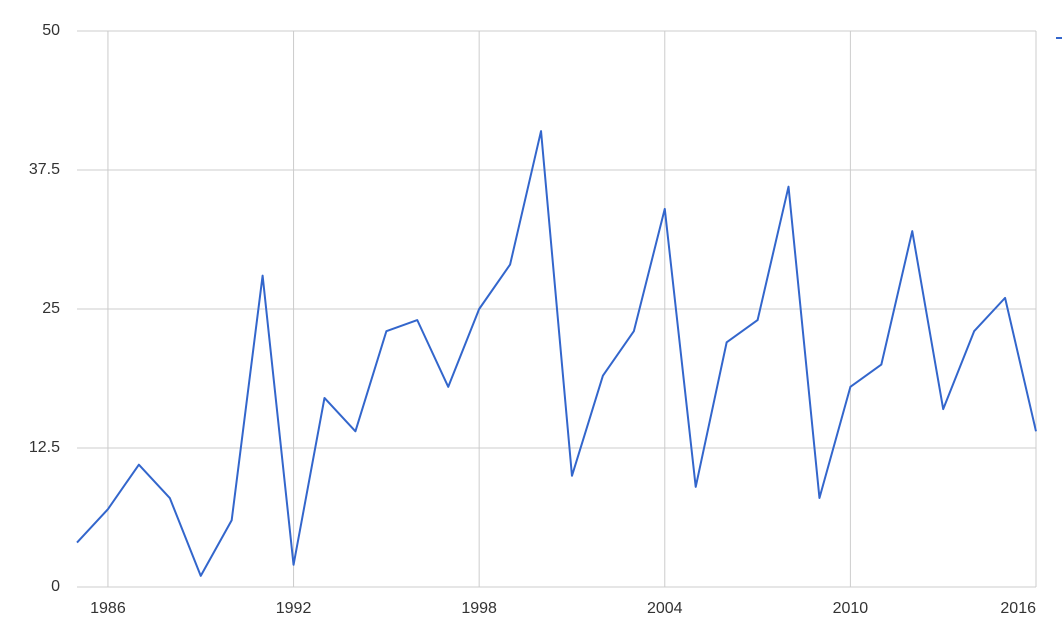 This screenshot has width=1062, height=633. Describe the element at coordinates (479, 608) in the screenshot. I see `x-tick-label: 1998` at that location.